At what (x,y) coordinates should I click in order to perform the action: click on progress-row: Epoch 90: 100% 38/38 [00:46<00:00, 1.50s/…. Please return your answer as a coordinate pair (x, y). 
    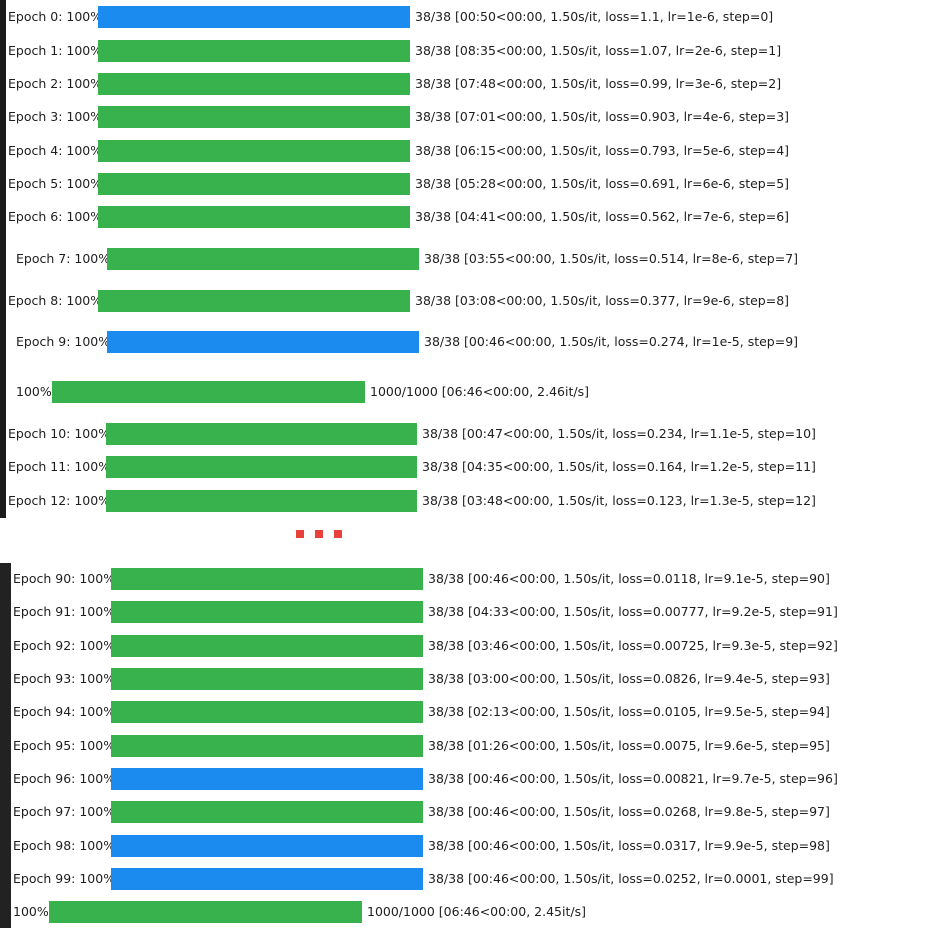
    Looking at the image, I should click on (474, 579).